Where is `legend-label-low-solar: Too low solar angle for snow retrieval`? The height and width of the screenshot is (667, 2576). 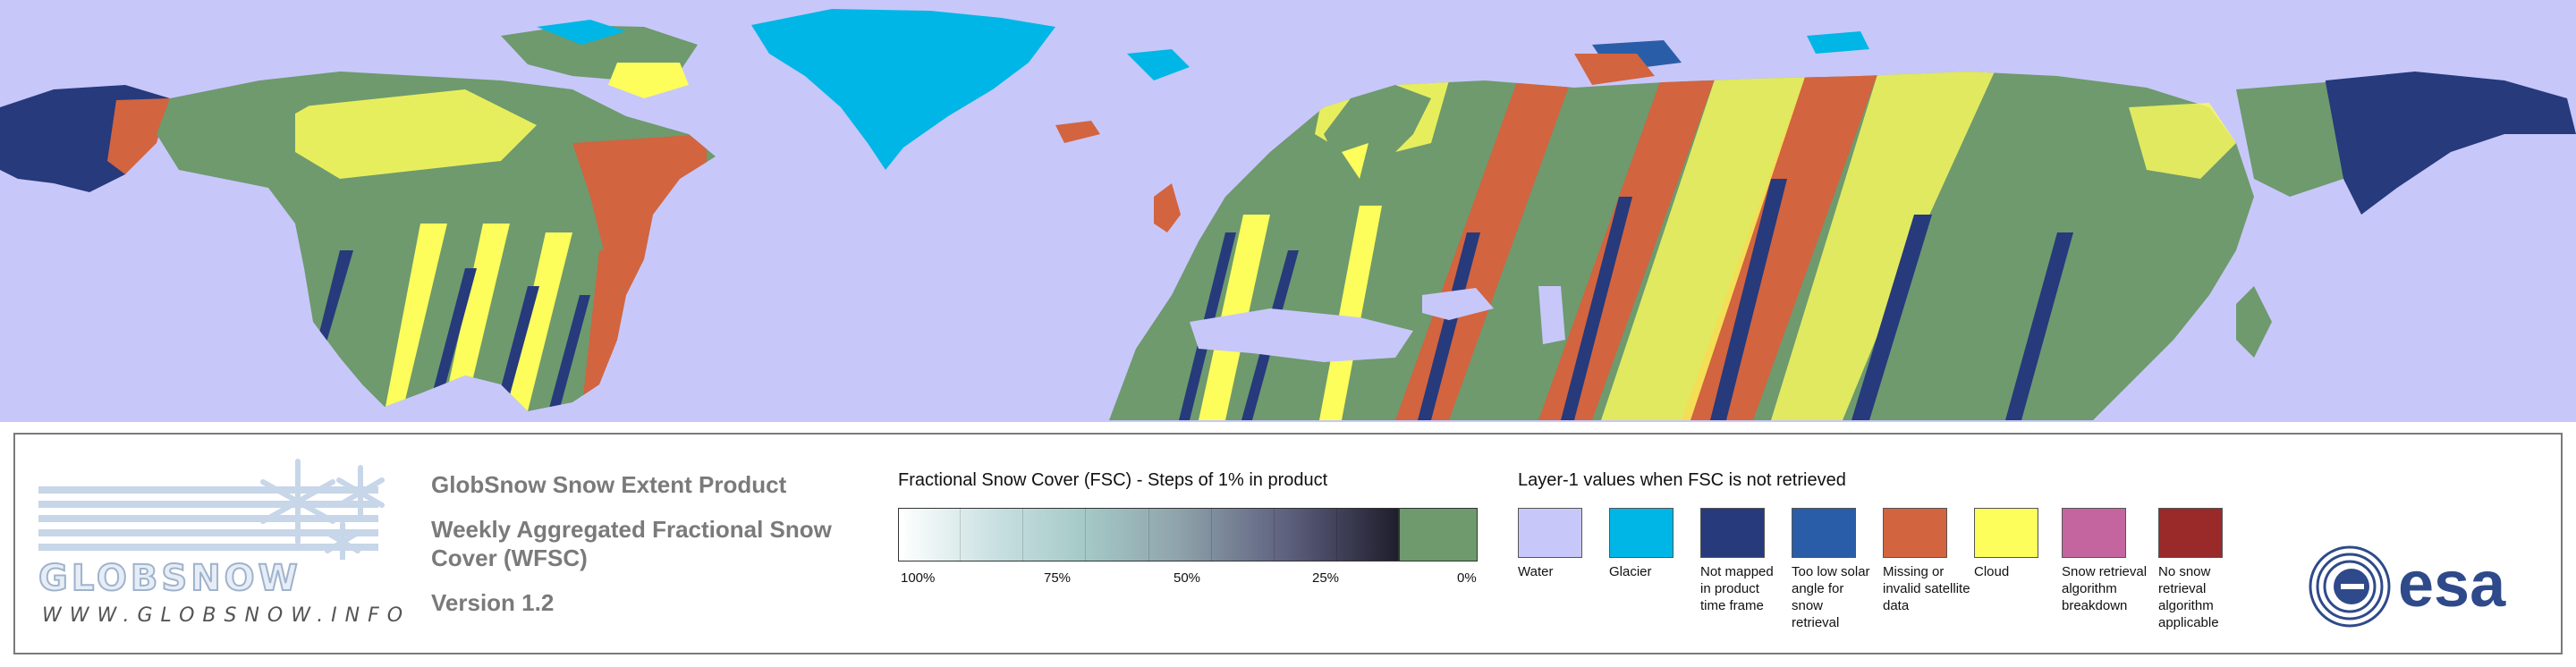
legend-label-low-solar: Too low solar angle for snow retrieval is located at coordinates (1831, 597).